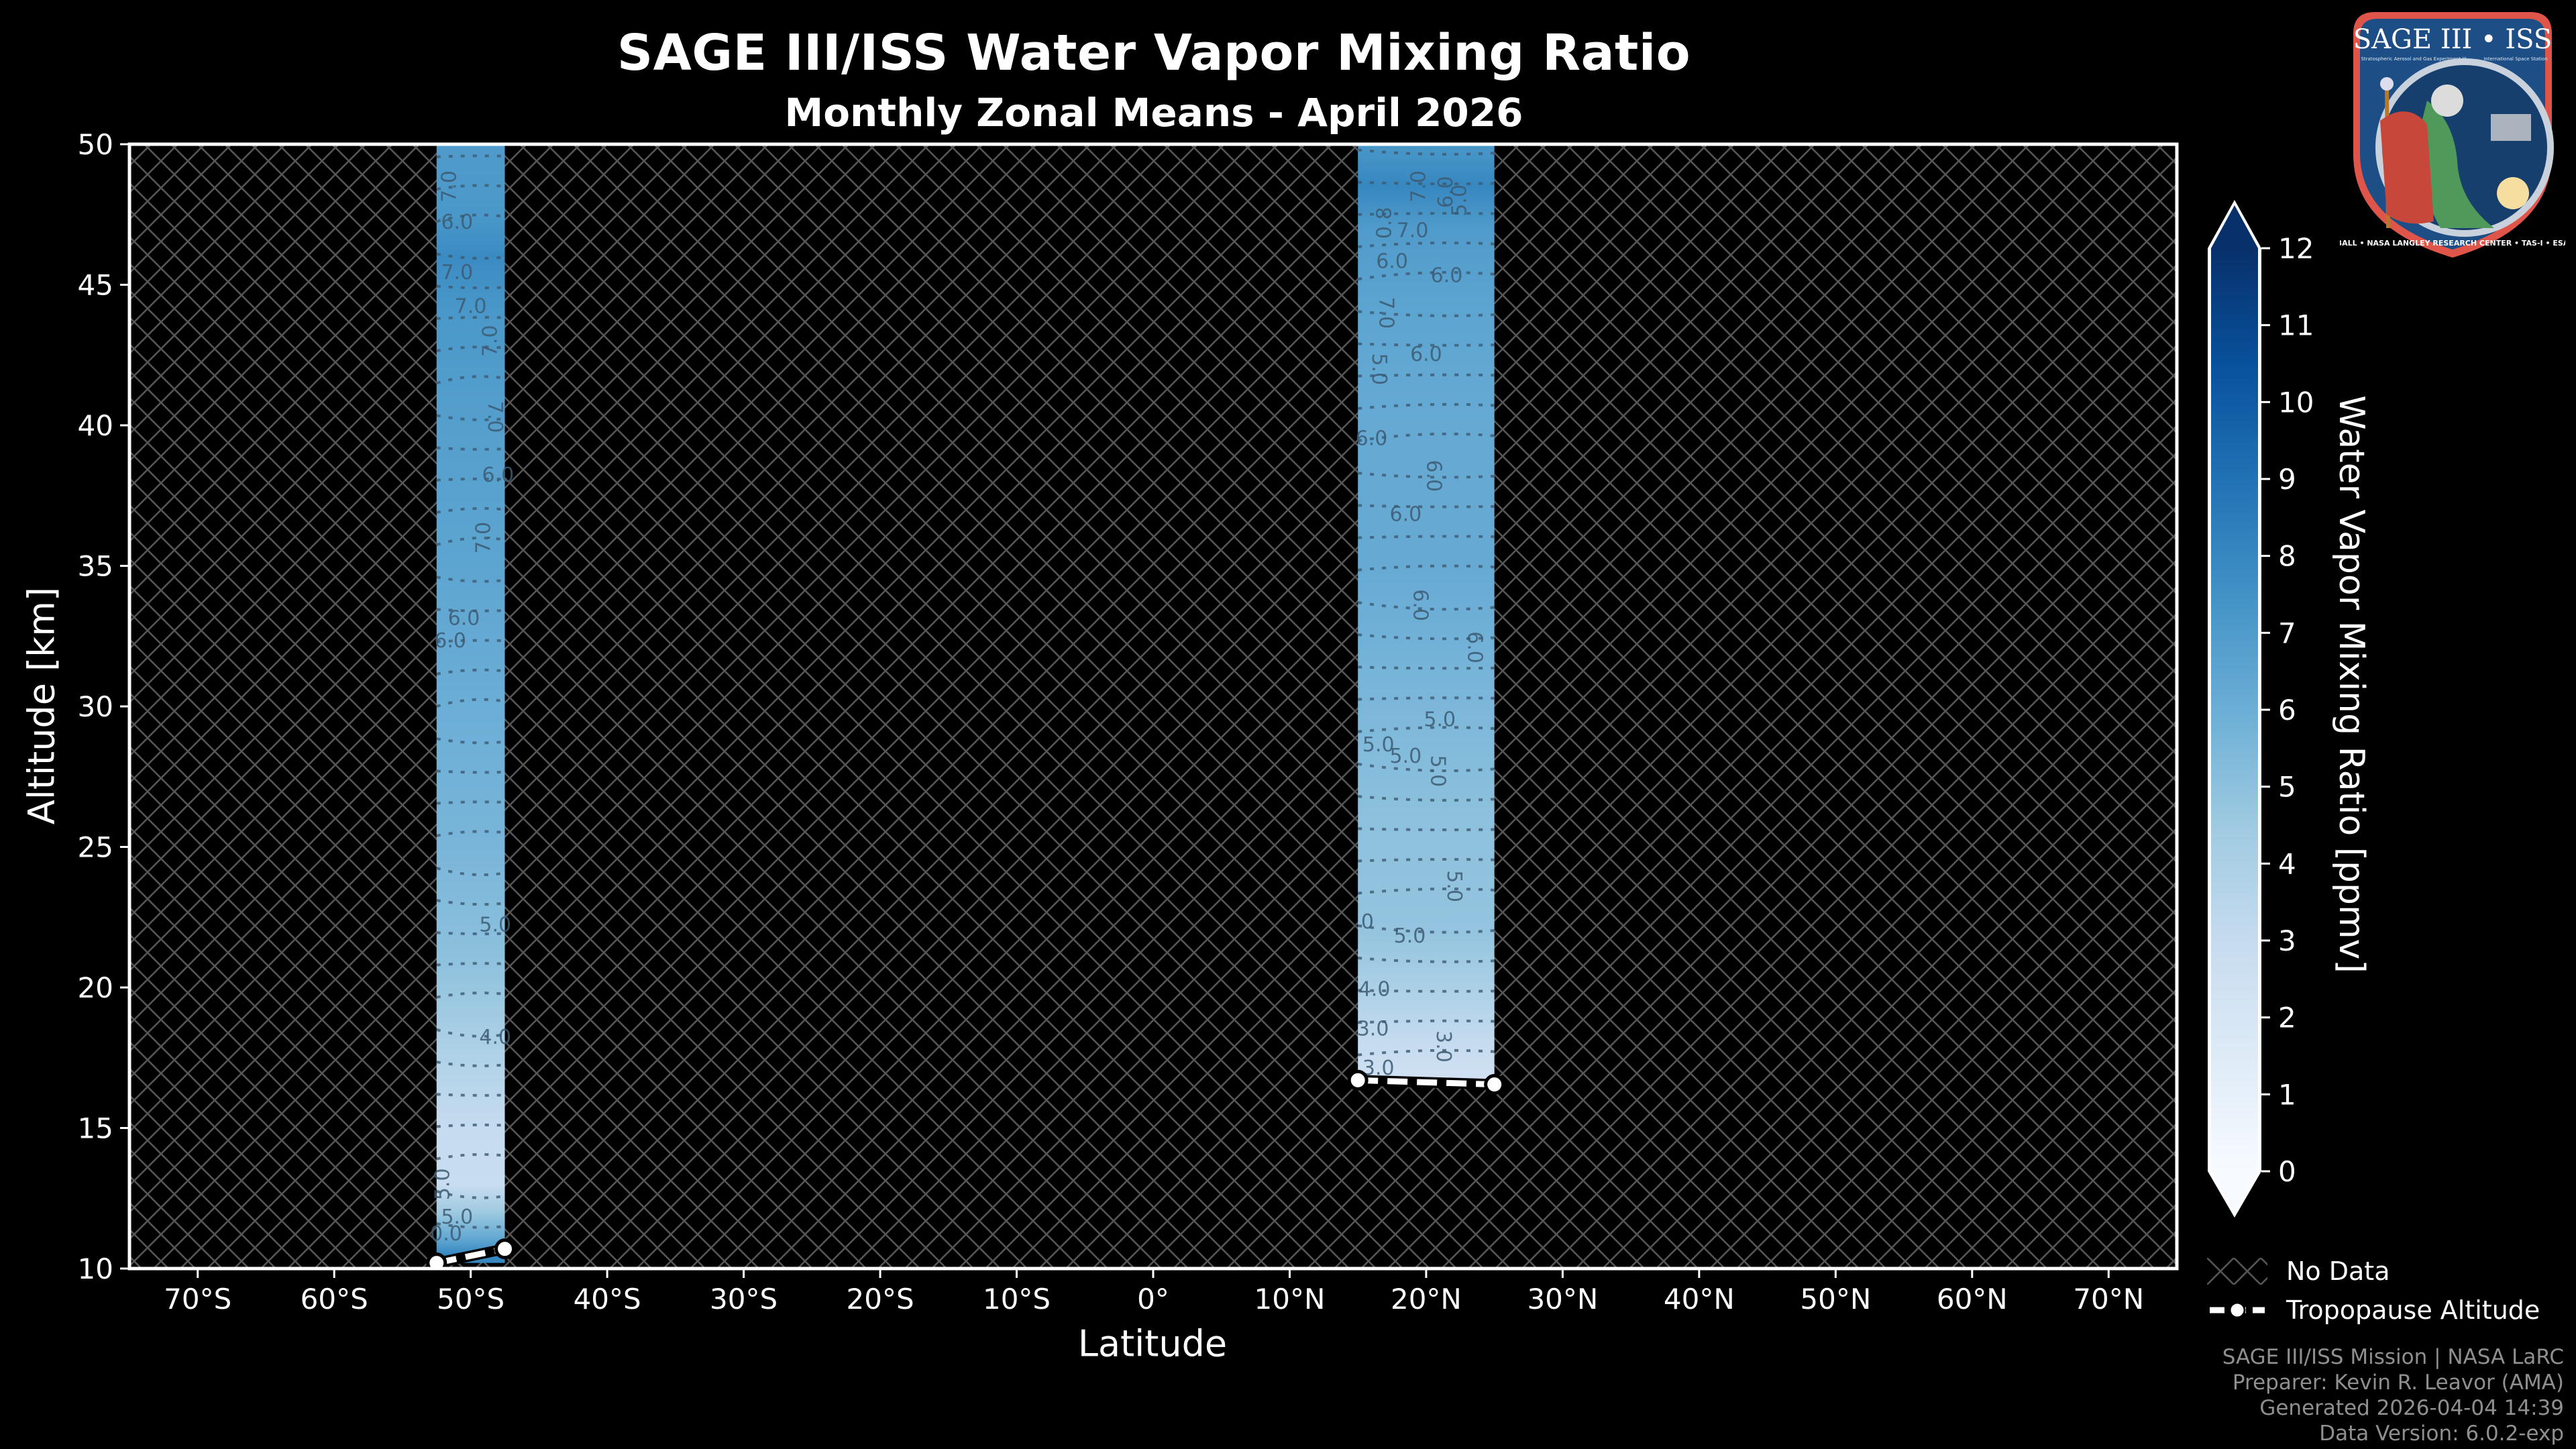 Image resolution: width=2576 pixels, height=1449 pixels. What do you see at coordinates (2296, 248) in the screenshot?
I see `colorbar-tick-label: 12` at bounding box center [2296, 248].